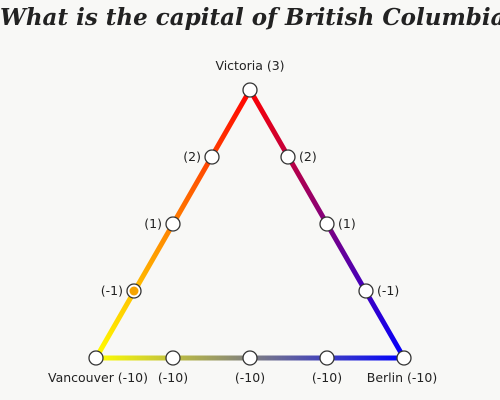  I want to click on bottom-edge-point-2-label: (-10), so click(250, 377).